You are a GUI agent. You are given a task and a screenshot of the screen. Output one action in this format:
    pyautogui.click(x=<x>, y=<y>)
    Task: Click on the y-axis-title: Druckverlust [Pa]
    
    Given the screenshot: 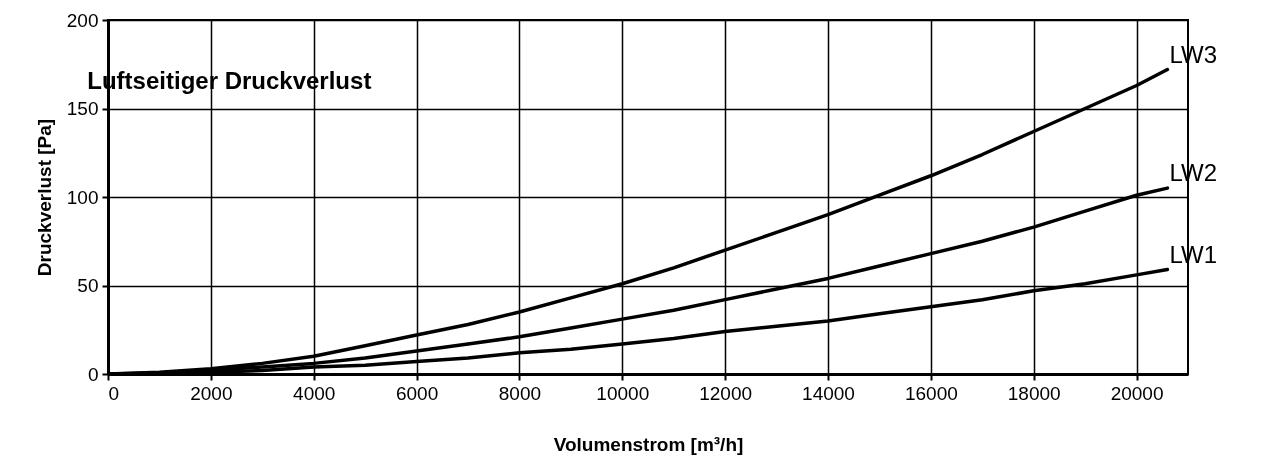 What is the action you would take?
    pyautogui.click(x=44, y=197)
    